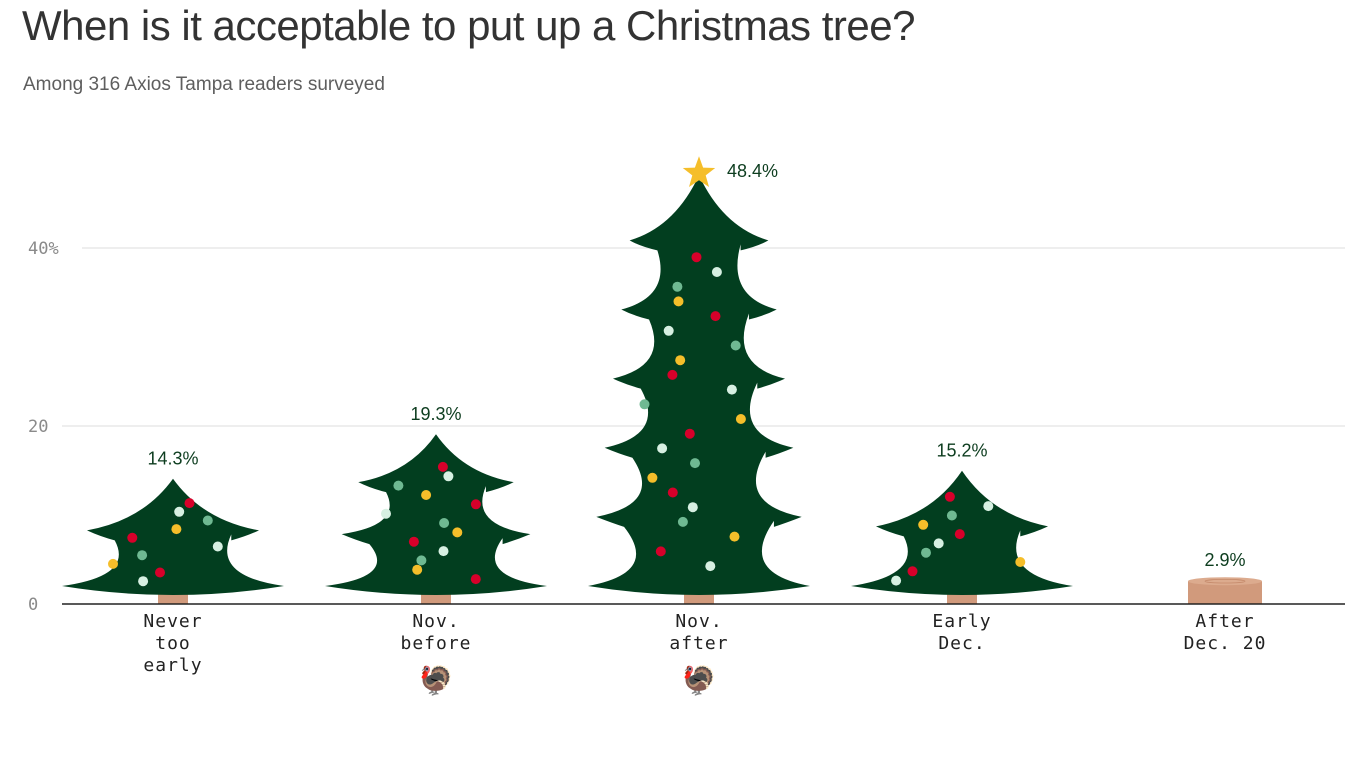 This screenshot has height=768, width=1366. I want to click on value-label: 15.2%, so click(961, 451).